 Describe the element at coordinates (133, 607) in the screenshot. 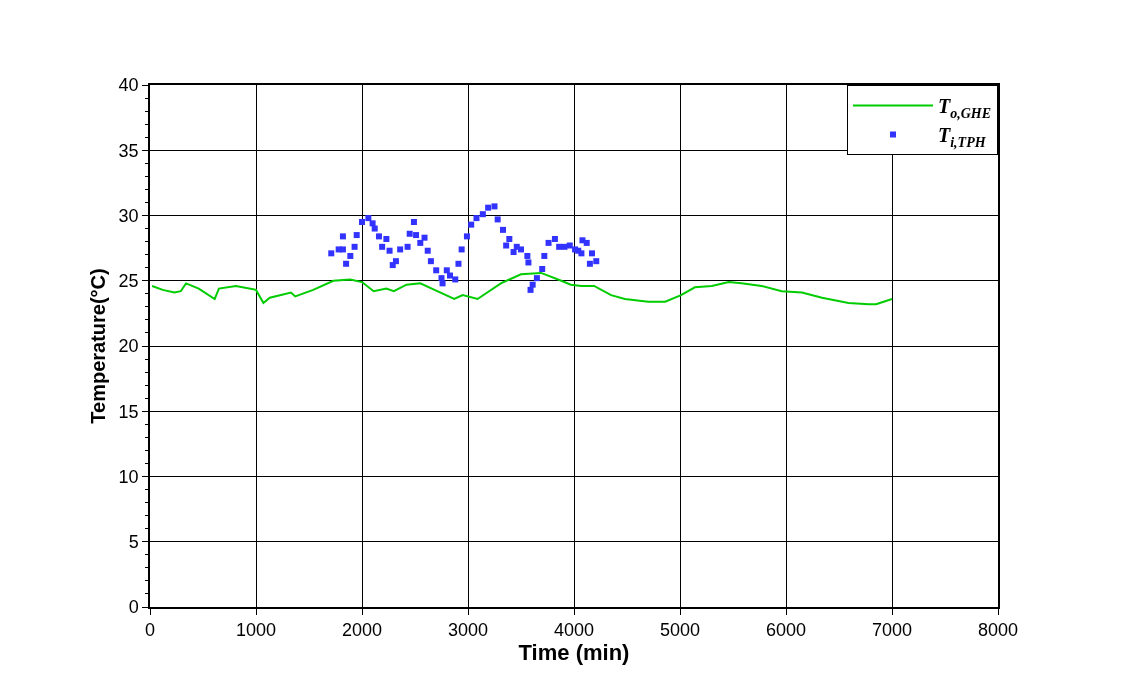

I see `y-tick-label: 0` at that location.